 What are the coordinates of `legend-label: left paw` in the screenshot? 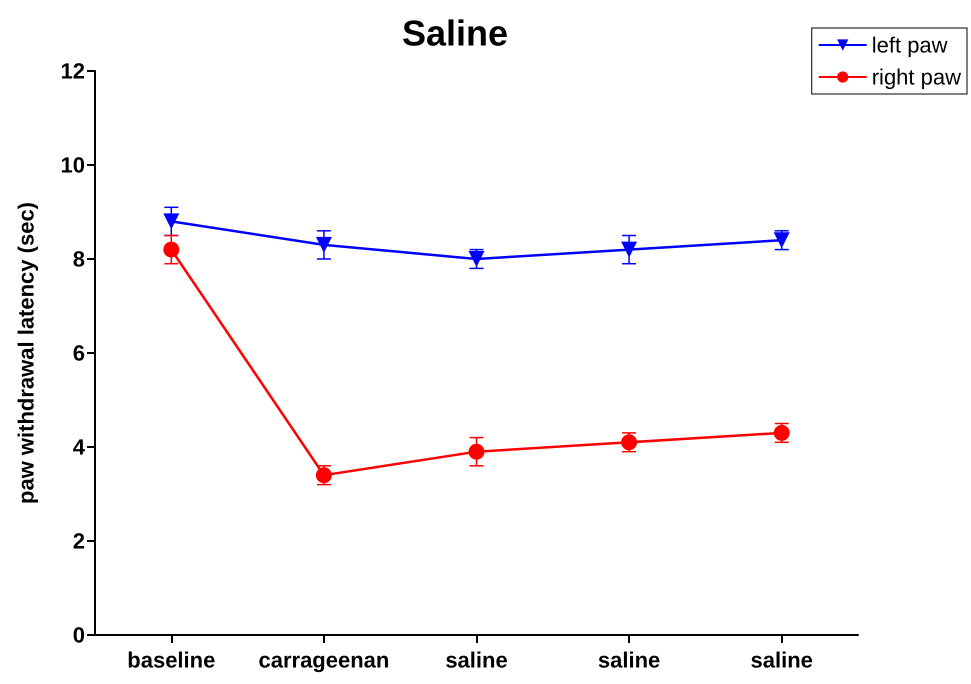 It's located at (910, 45).